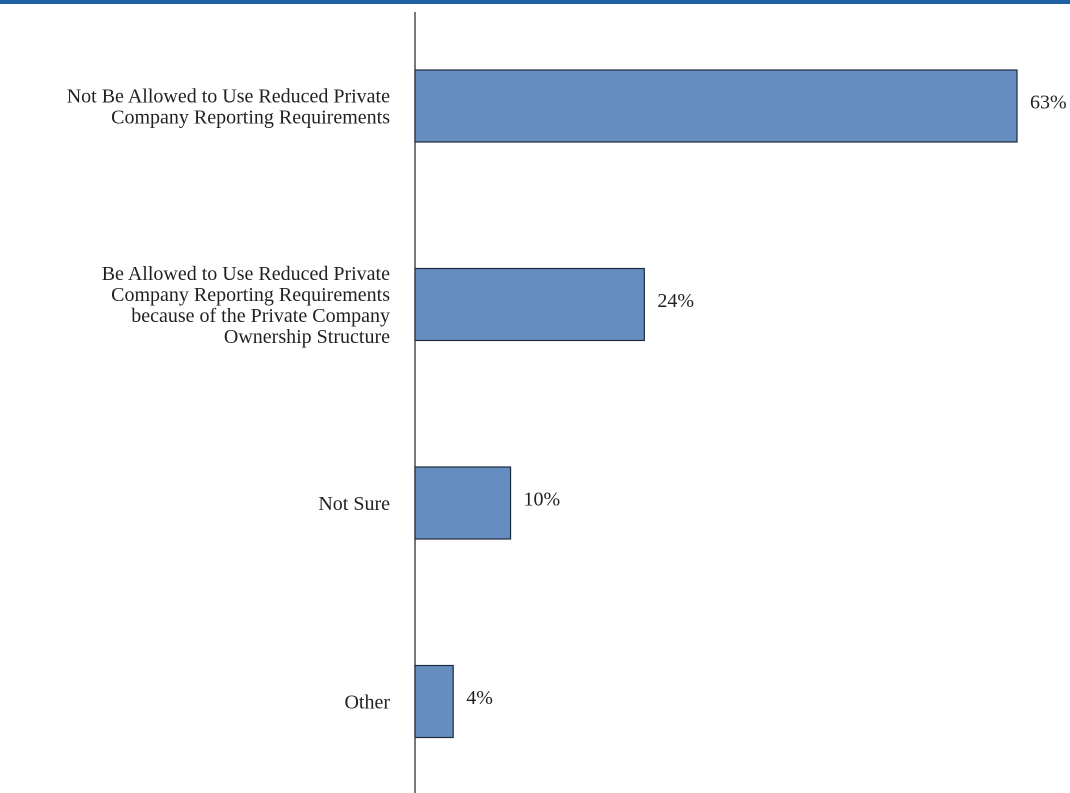 The image size is (1070, 793). I want to click on bar-value-label: 4%, so click(479, 698).